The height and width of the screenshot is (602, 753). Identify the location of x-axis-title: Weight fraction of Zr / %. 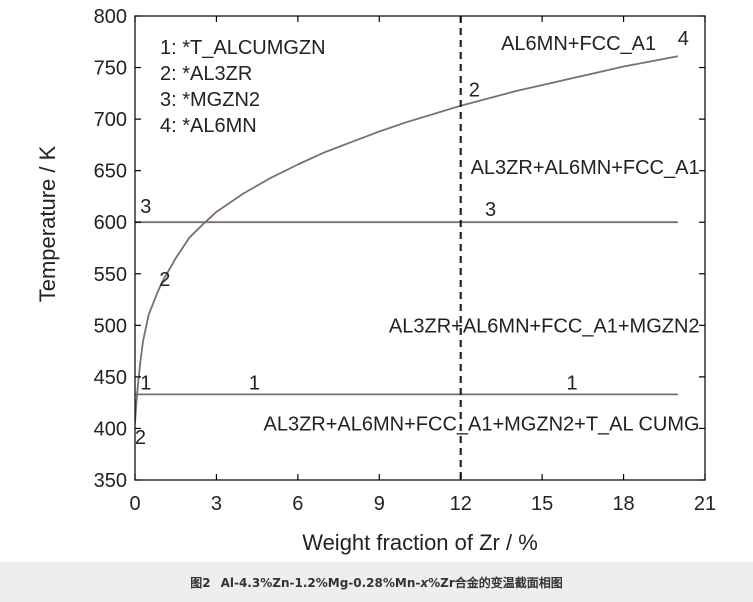
(420, 542).